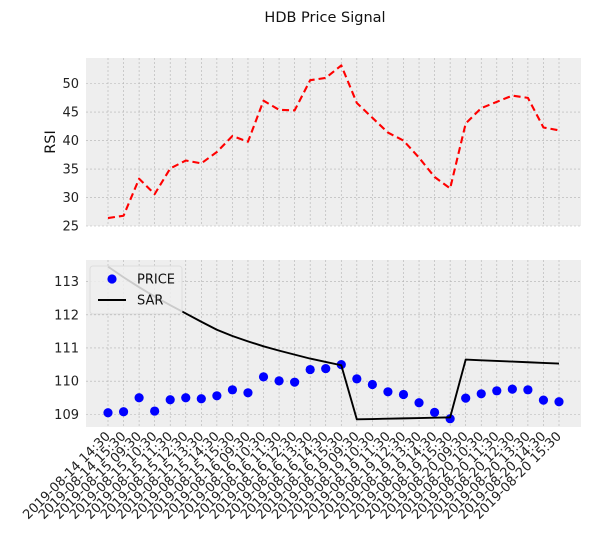 The width and height of the screenshot is (591, 540). Describe the element at coordinates (70, 84) in the screenshot. I see `rsi-ytick-label: 50` at that location.